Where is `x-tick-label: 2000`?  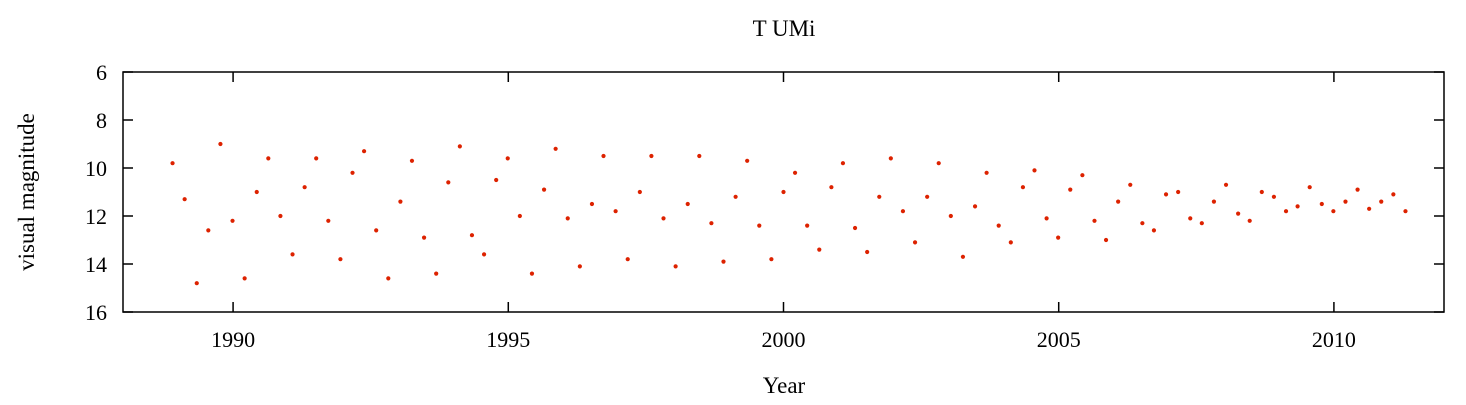 x-tick-label: 2000 is located at coordinates (784, 339).